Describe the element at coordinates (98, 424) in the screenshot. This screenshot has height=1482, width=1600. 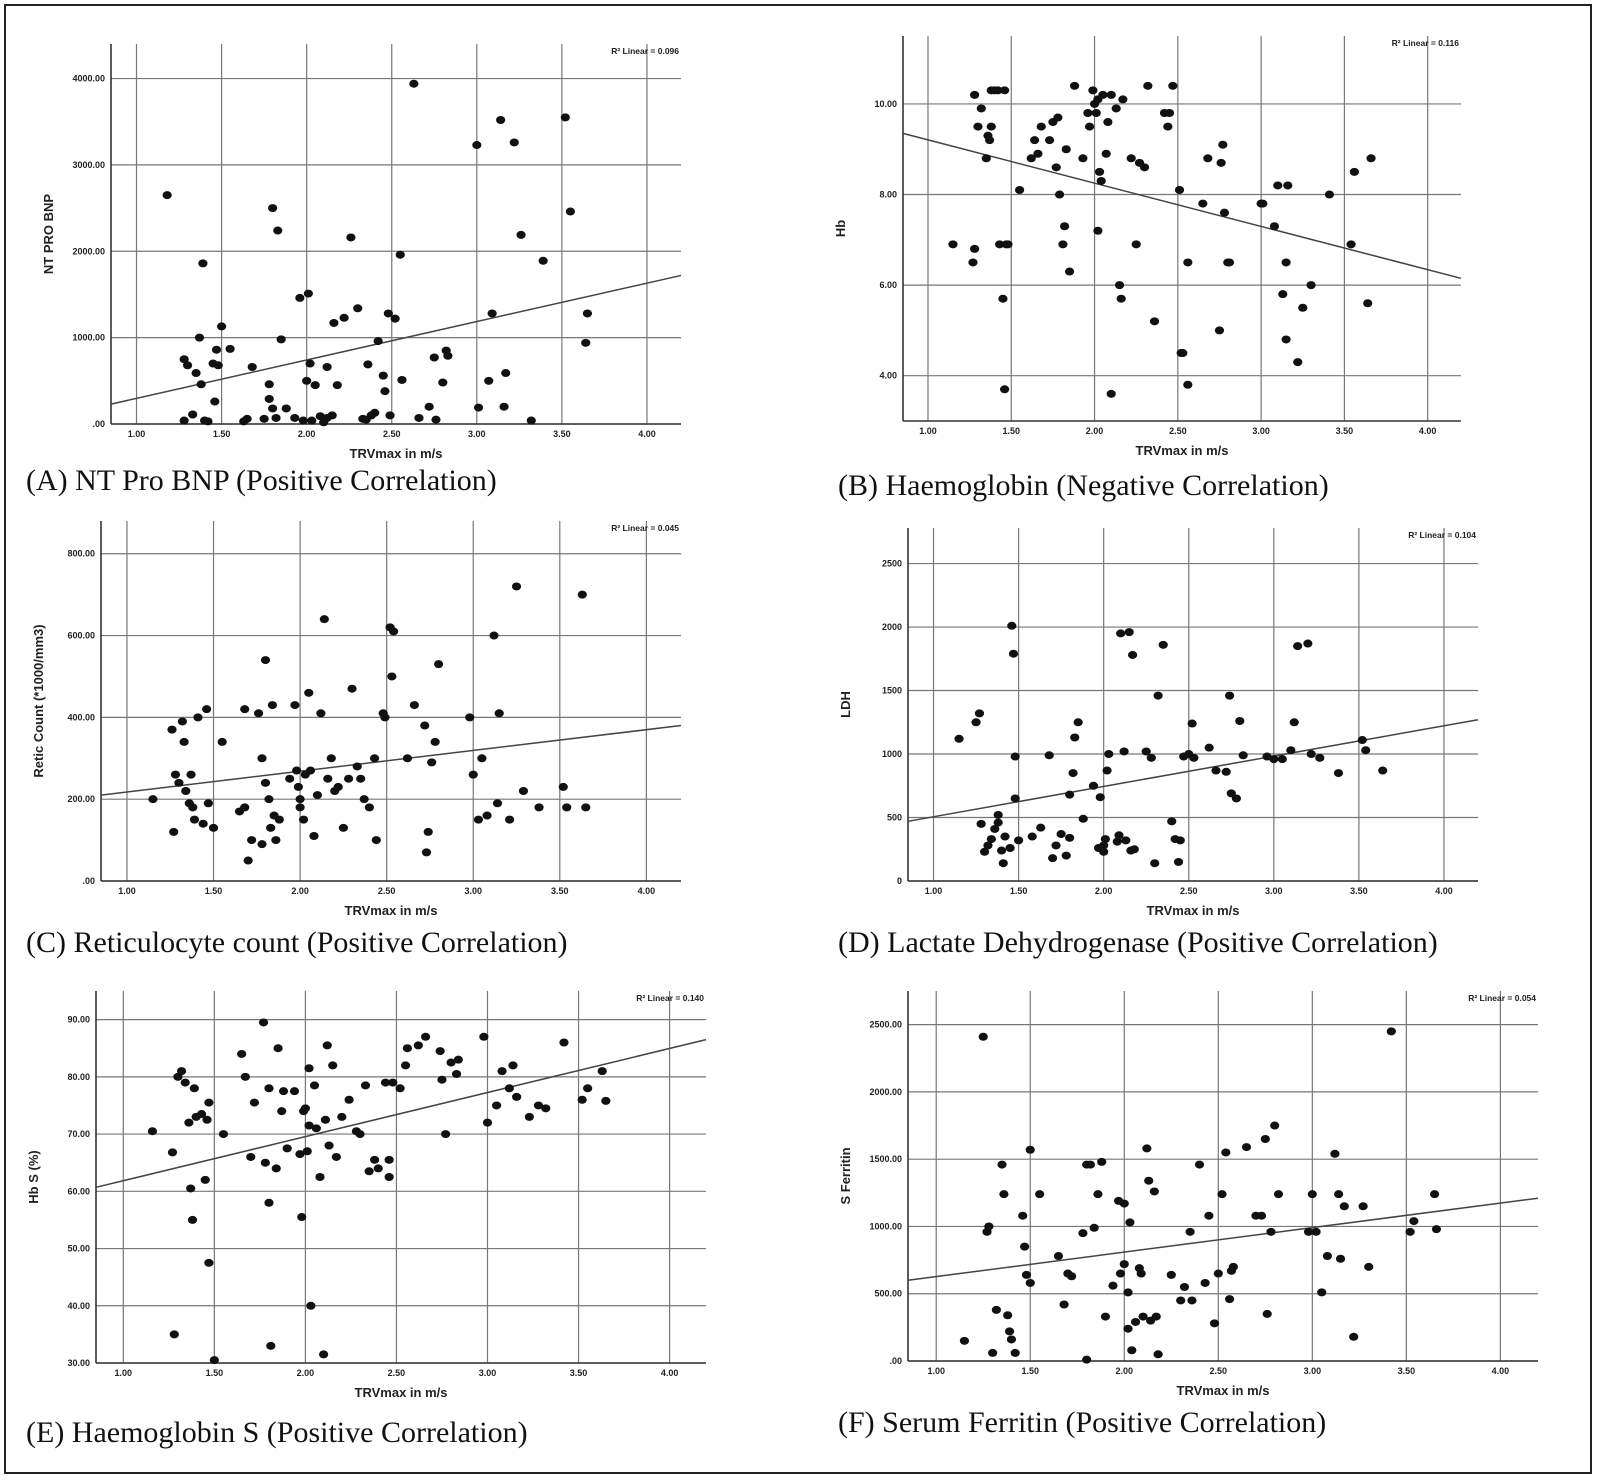
I see `y-tick-label: .00` at that location.